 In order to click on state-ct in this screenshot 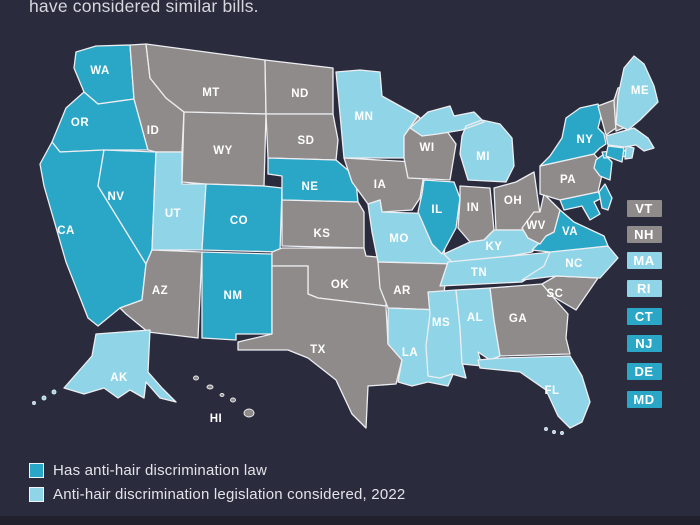, I will do `click(615, 154)`.